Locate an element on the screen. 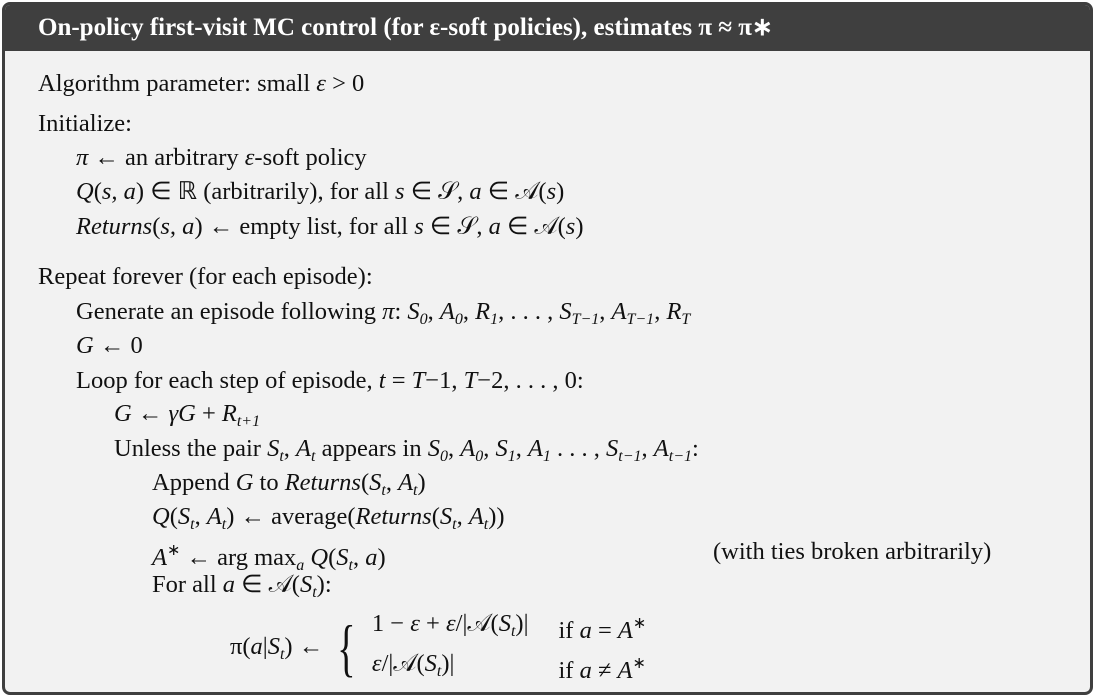  math-segment: s, a is located at coordinates (118, 191).